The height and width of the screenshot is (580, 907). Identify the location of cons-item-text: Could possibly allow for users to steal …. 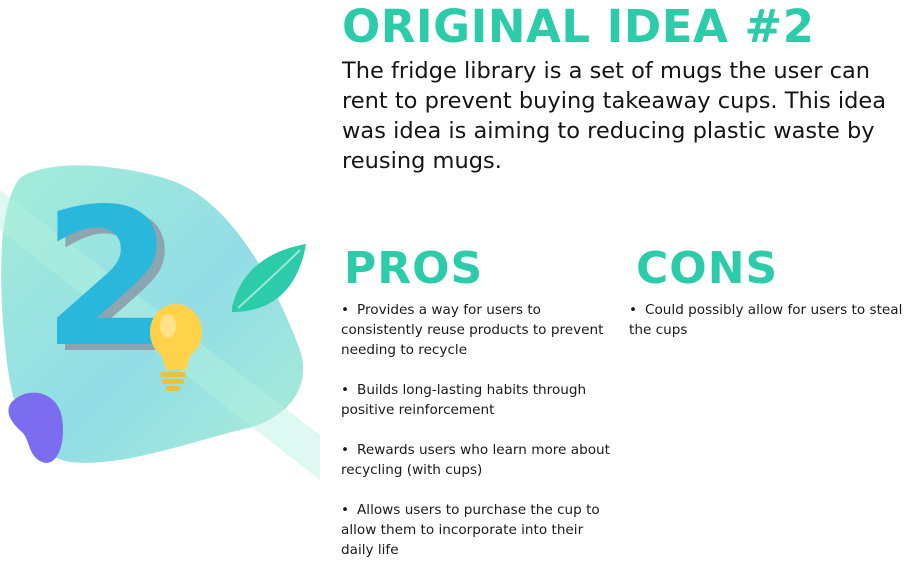
(766, 320).